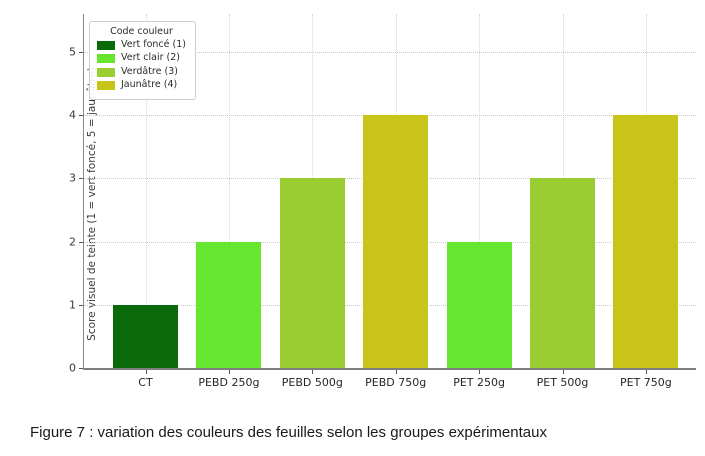  I want to click on legend-entry: Vert clair (2), so click(141, 58).